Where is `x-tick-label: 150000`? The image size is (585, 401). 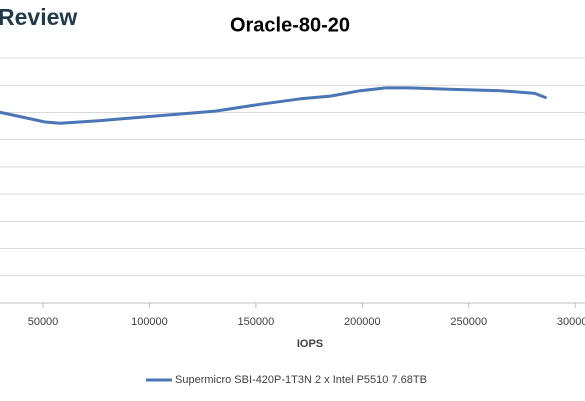
x-tick-label: 150000 is located at coordinates (256, 322).